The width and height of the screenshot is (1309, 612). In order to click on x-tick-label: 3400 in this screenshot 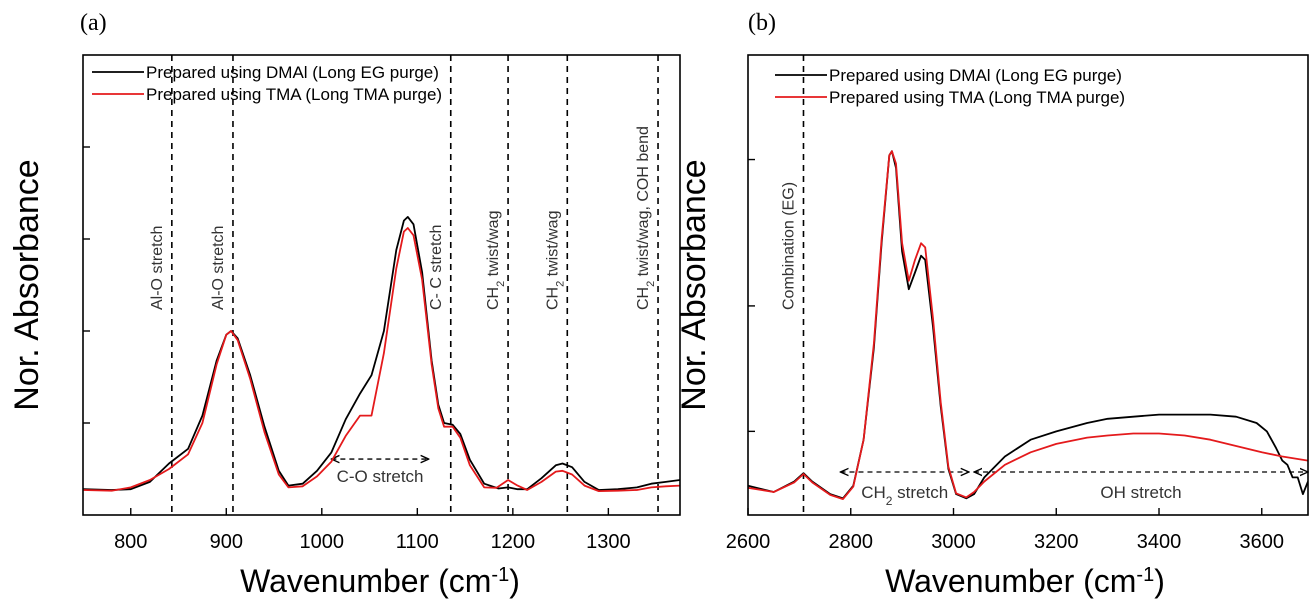, I will do `click(1159, 542)`.